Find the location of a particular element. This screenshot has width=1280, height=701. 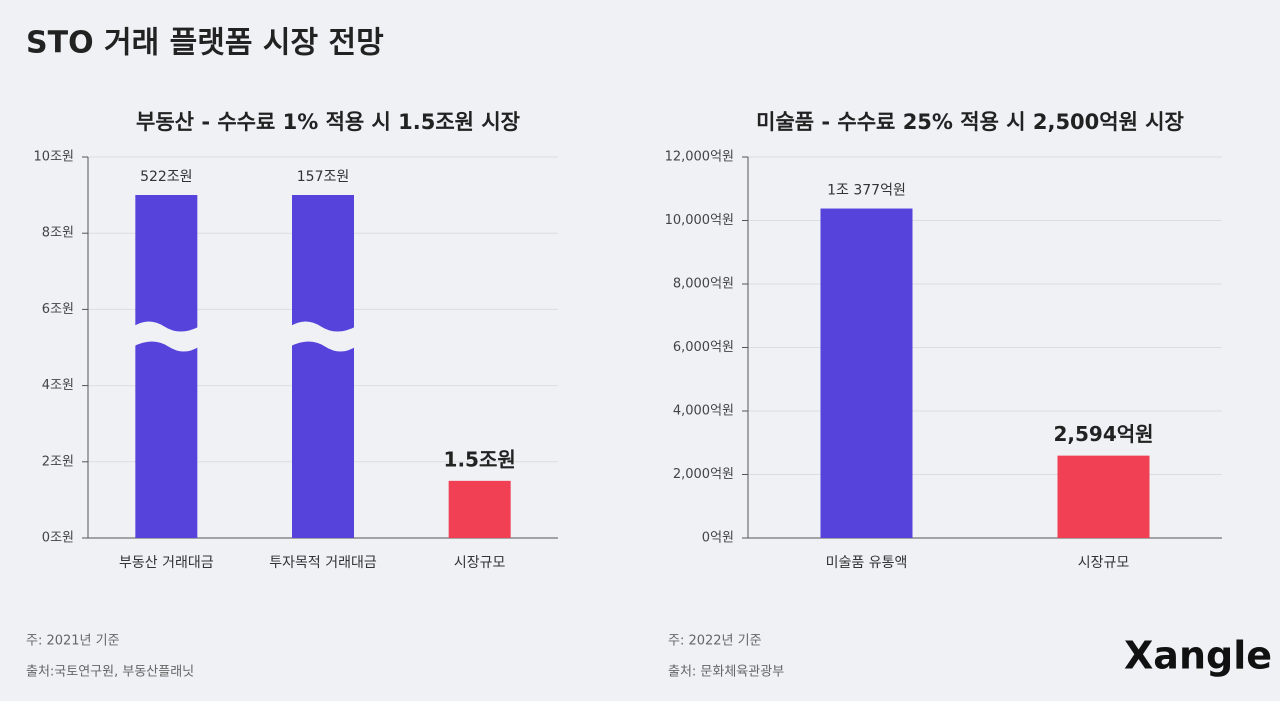

value-label: 1.5조원 is located at coordinates (480, 459).